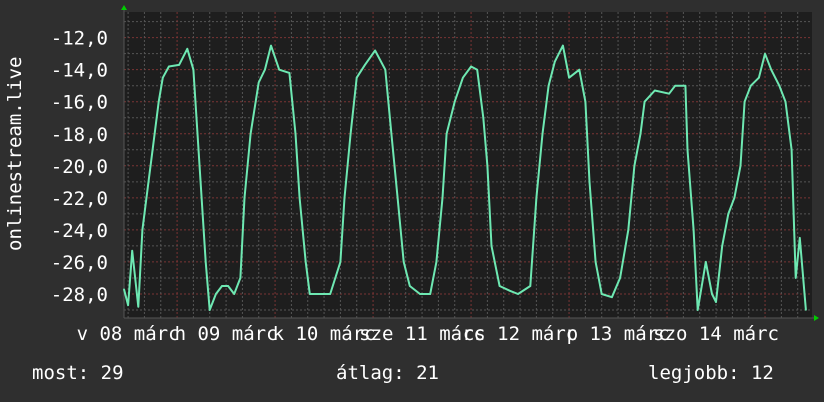  Describe the element at coordinates (79, 103) in the screenshot. I see `y-tick-label: -16,0` at that location.